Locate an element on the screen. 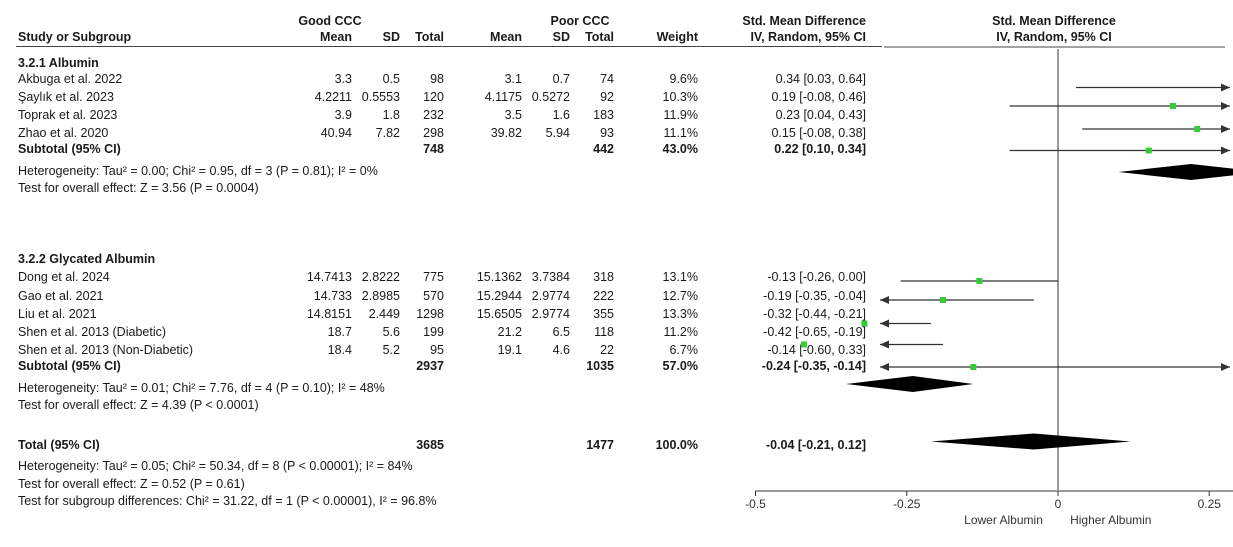 Image resolution: width=1233 pixels, height=547 pixels. study-cell-mean2: 15.1362 is located at coordinates (499, 277).